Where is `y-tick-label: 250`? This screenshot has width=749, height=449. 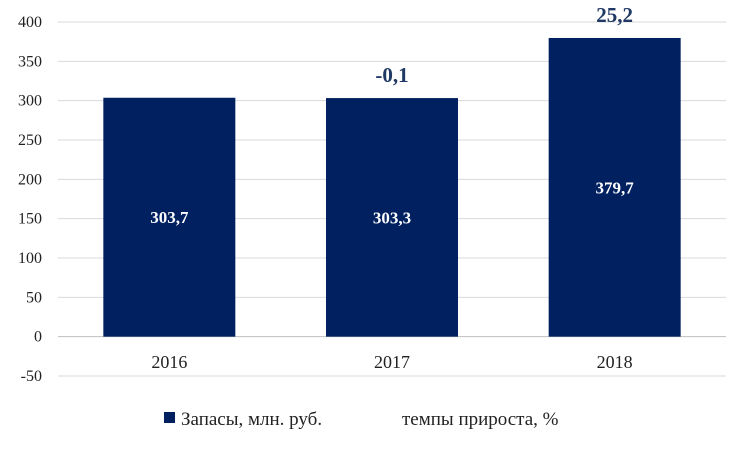
y-tick-label: 250 is located at coordinates (30, 140).